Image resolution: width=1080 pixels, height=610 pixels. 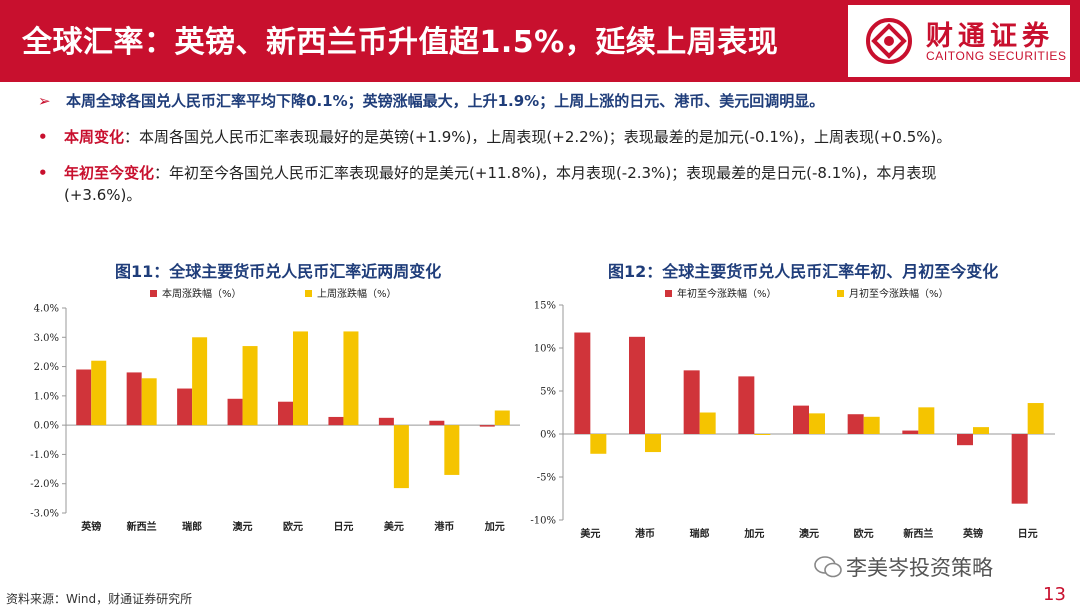 I want to click on brand-logo: 财通证券 CAITONG SECURITIES, so click(x=959, y=41).